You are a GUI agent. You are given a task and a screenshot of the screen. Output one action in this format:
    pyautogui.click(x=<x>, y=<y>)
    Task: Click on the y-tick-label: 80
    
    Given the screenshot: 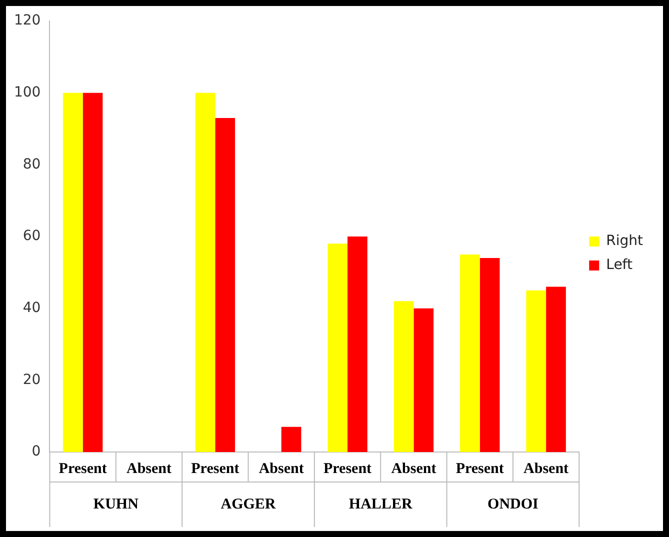 What is the action you would take?
    pyautogui.click(x=31, y=164)
    